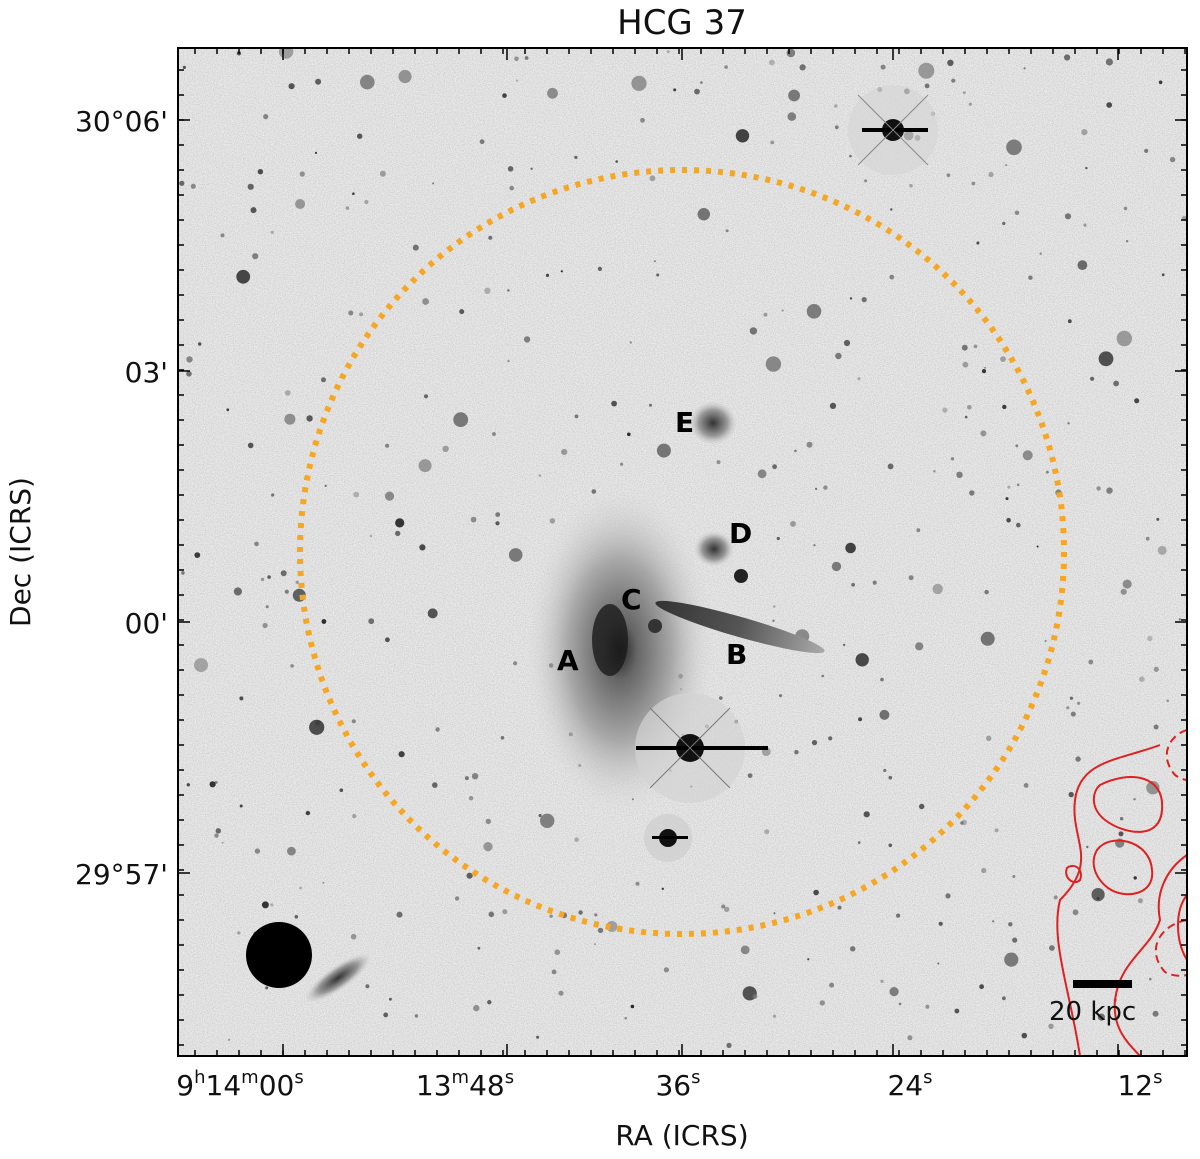 Image resolution: width=1200 pixels, height=1159 pixels. Describe the element at coordinates (465, 1084) in the screenshot. I see `ra-tick-label-1: 13m48s` at that location.